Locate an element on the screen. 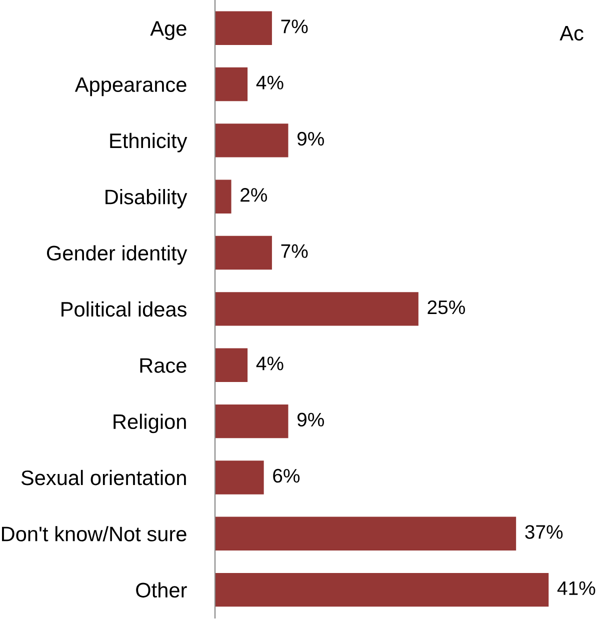 This screenshot has height=621, width=602. y-tick-label: Religion is located at coordinates (150, 424).